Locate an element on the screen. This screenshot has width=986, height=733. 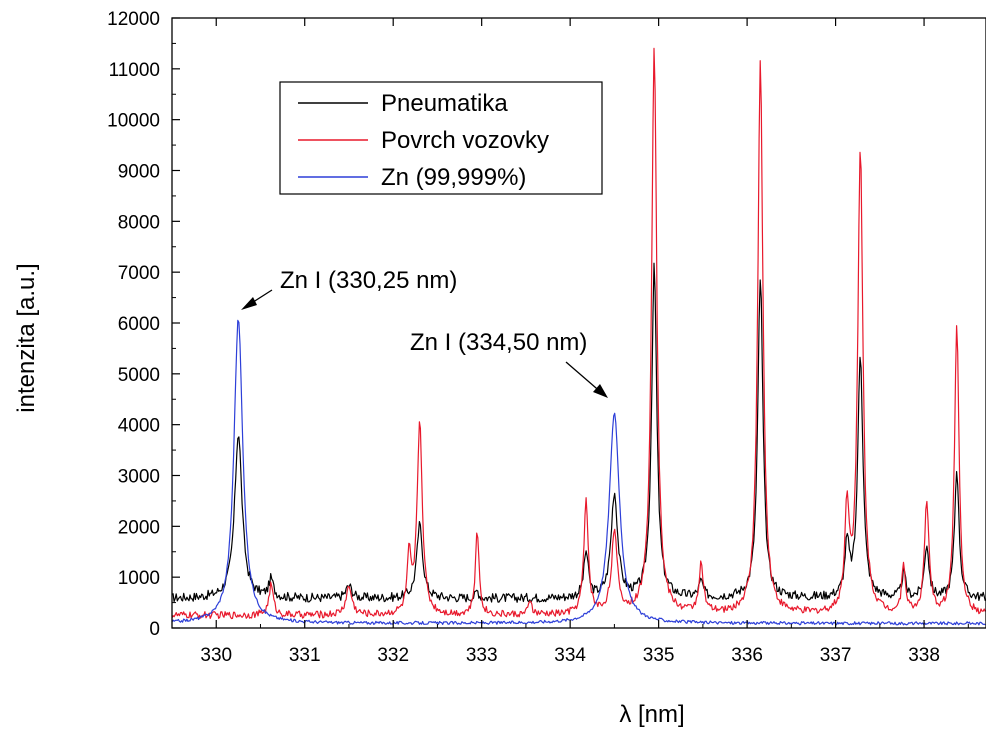
annotation-label-1: Zn I (334,50 nm) is located at coordinates (498, 342).